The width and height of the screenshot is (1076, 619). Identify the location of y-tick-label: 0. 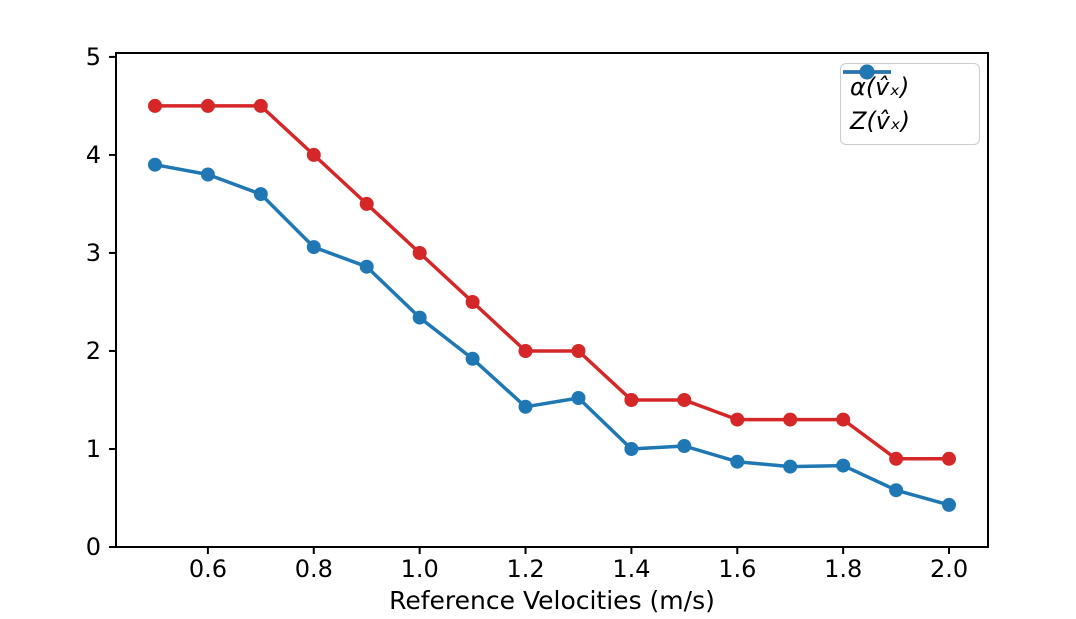
(93, 547).